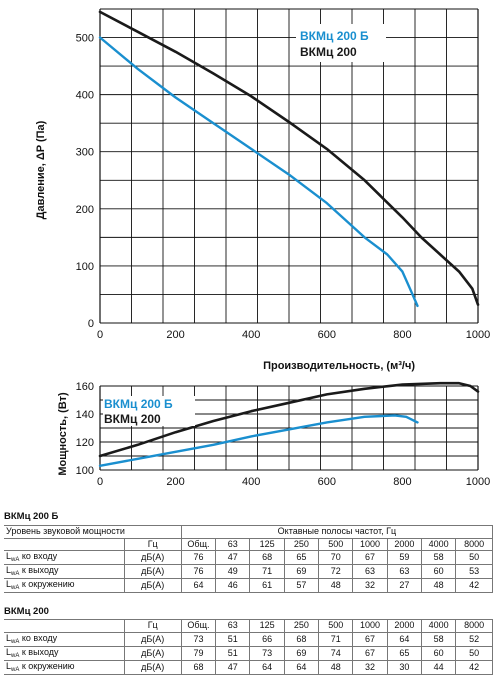 Image resolution: width=497 pixels, height=675 pixels. Describe the element at coordinates (478, 482) in the screenshot. I see `power-xtick-label: 1000` at that location.